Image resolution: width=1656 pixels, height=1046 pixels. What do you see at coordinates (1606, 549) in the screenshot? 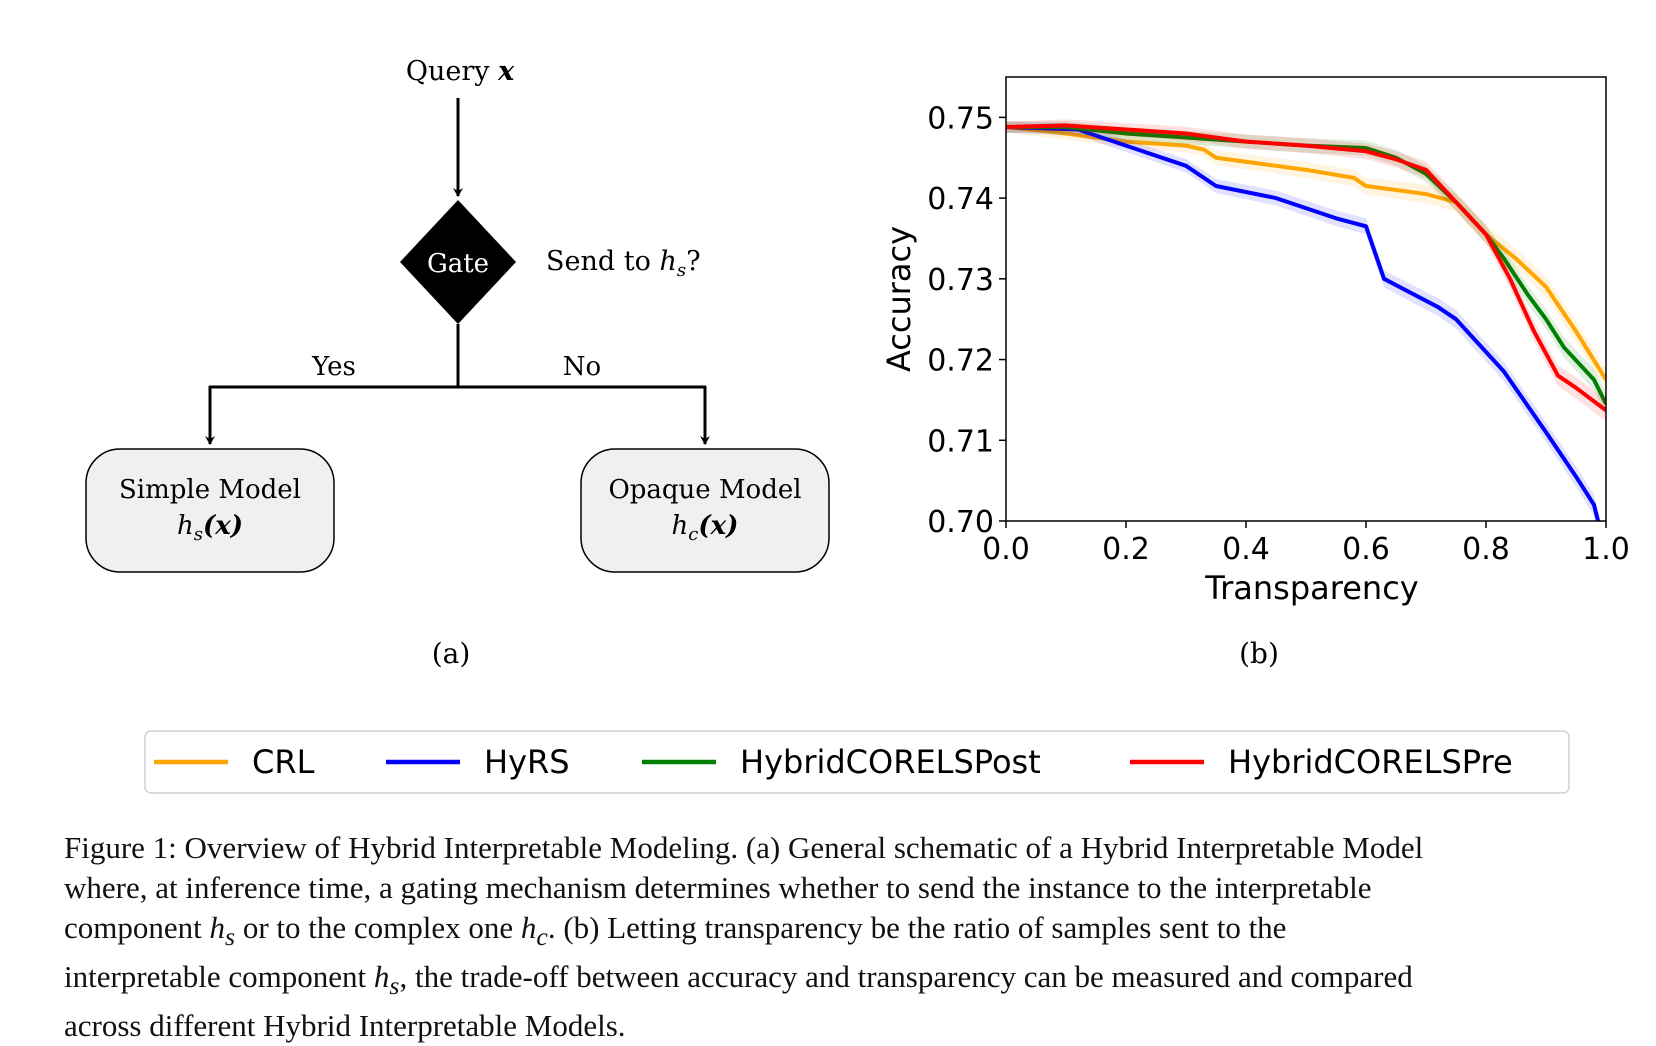
I see `x-tick-label: 1.0` at bounding box center [1606, 549].